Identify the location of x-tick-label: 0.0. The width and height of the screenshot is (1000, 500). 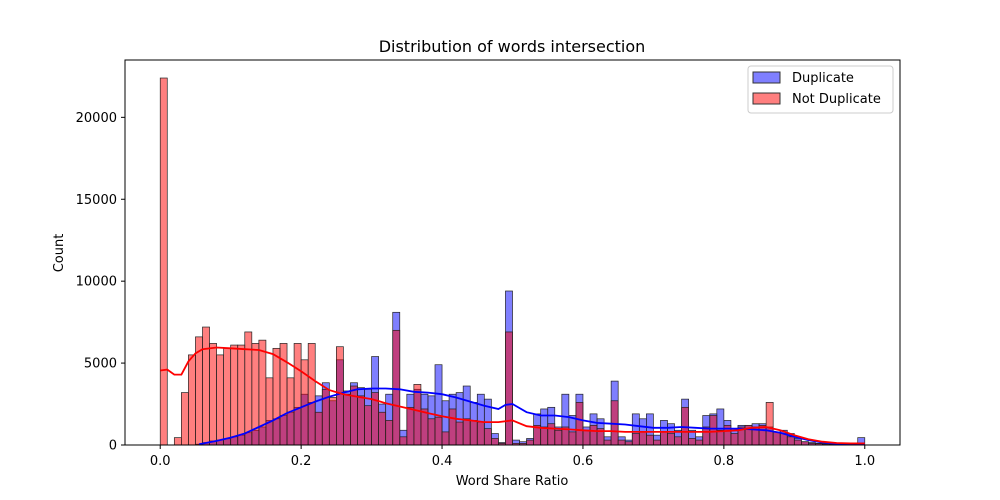
(160, 461).